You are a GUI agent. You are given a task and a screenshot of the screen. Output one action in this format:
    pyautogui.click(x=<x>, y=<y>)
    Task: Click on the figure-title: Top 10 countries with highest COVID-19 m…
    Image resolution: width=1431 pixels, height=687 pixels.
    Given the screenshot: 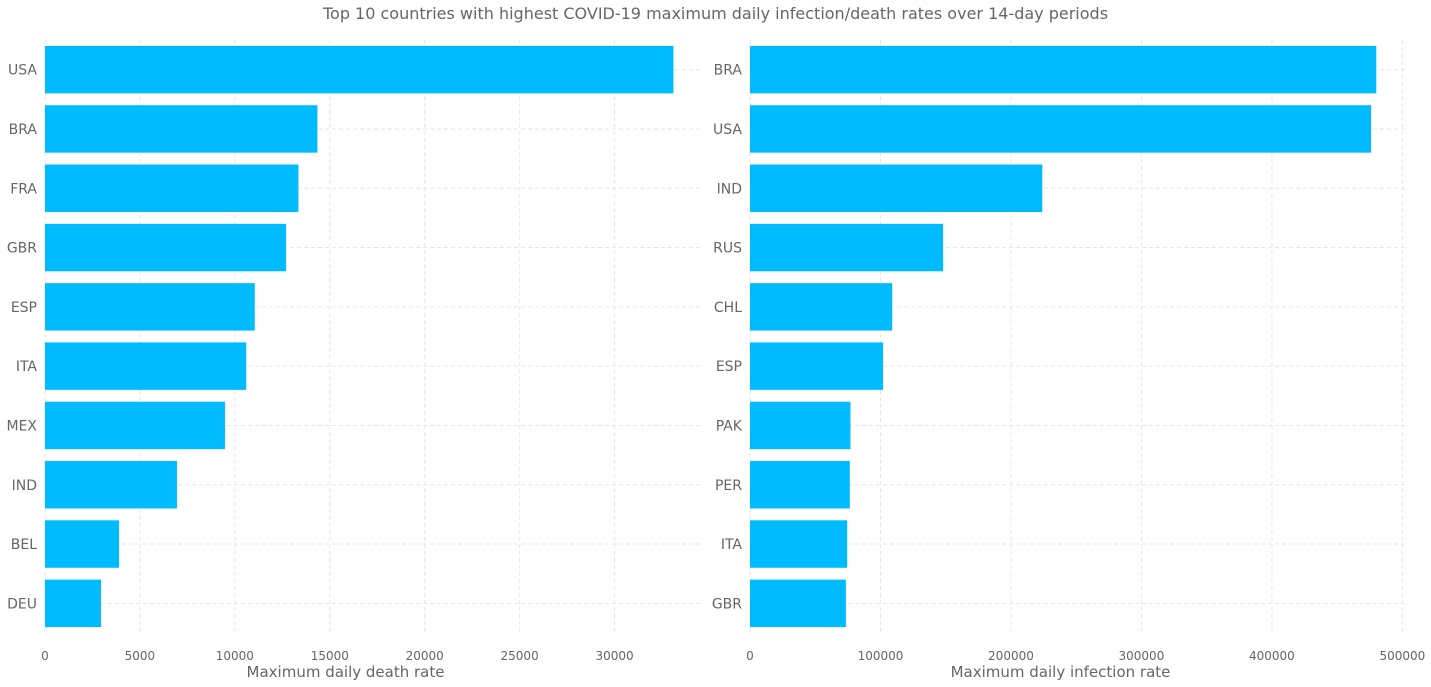 What is the action you would take?
    pyautogui.click(x=715, y=13)
    